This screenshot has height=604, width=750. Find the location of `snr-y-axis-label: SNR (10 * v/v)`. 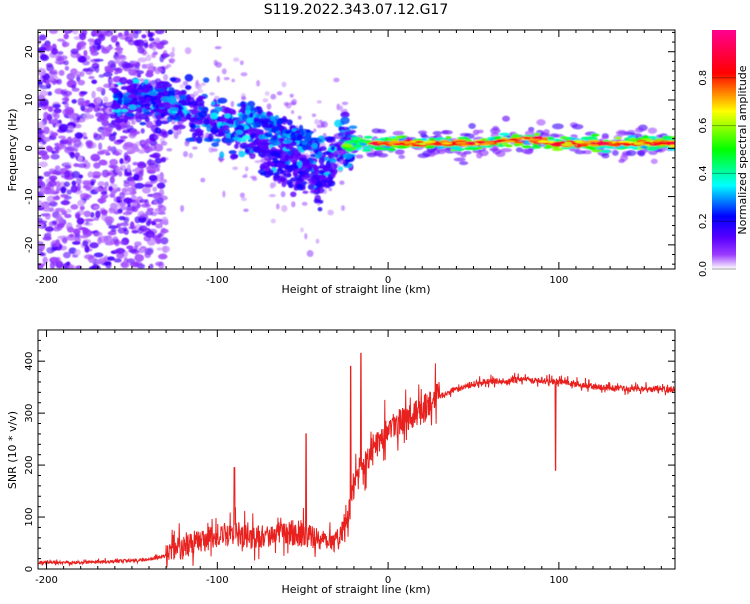

snr-y-axis-label: SNR (10 * v/v) is located at coordinates (12, 450).